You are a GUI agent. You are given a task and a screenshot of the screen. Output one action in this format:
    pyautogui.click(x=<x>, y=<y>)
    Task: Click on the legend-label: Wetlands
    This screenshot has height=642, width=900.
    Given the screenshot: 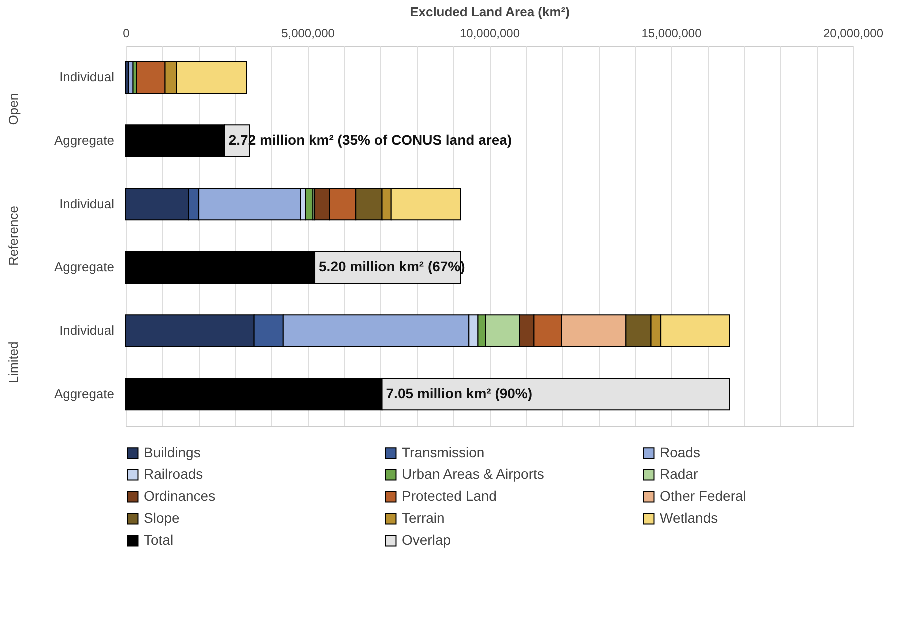 What is the action you would take?
    pyautogui.click(x=689, y=518)
    